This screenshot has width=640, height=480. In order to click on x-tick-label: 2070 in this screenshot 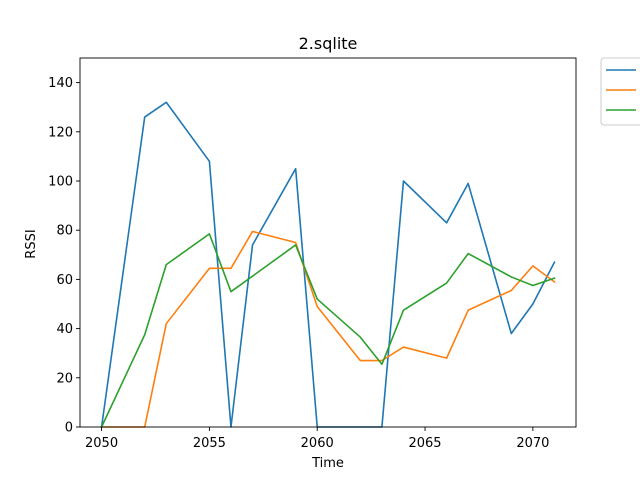, I will do `click(532, 443)`.